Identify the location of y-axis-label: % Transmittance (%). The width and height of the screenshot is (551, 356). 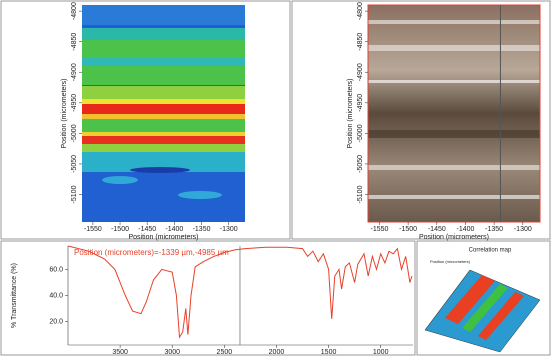
(14, 295).